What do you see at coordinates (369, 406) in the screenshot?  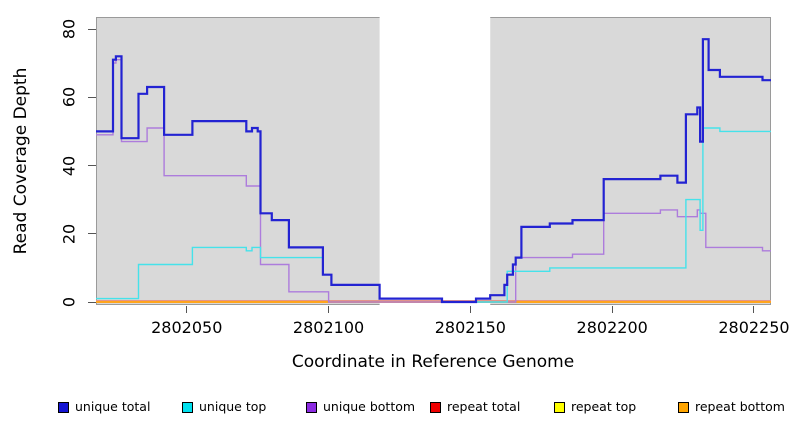 I see `legend-label: unique bottom` at bounding box center [369, 406].